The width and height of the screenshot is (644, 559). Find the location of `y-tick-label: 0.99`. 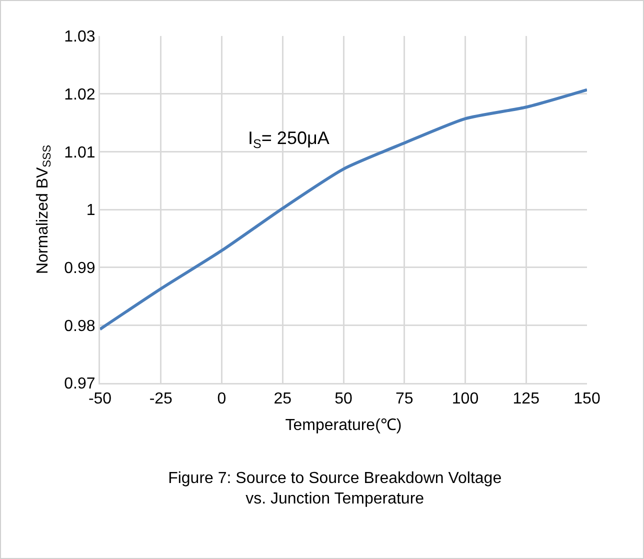

y-tick-label: 0.99 is located at coordinates (80, 268).